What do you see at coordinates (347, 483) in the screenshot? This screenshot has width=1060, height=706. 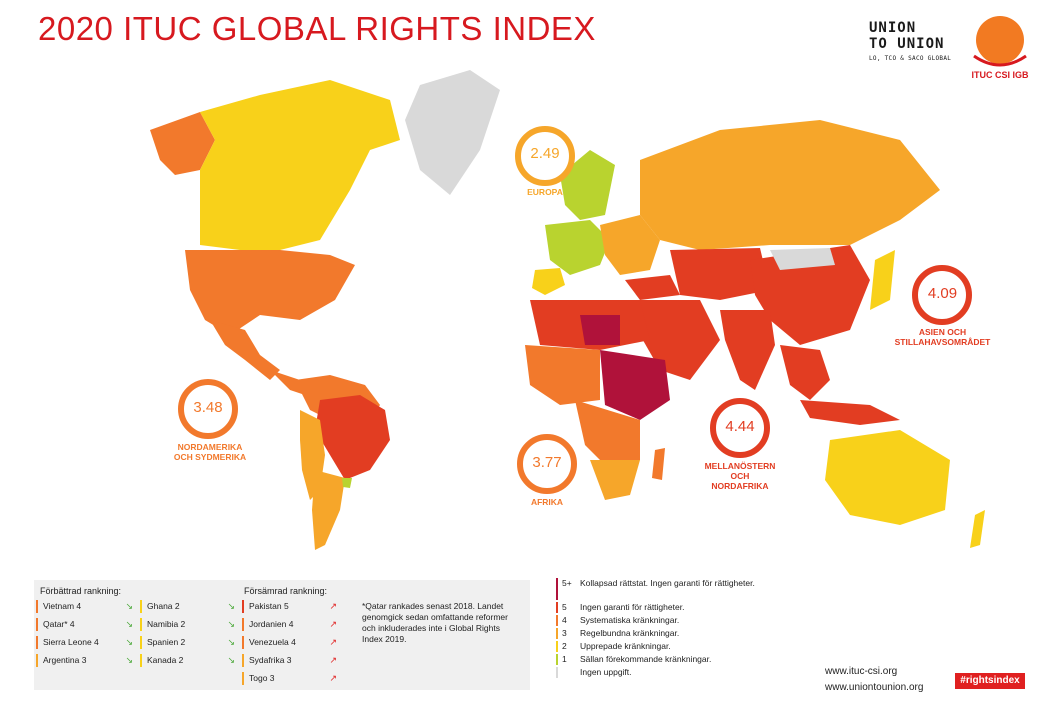 I see `map-uruguay` at bounding box center [347, 483].